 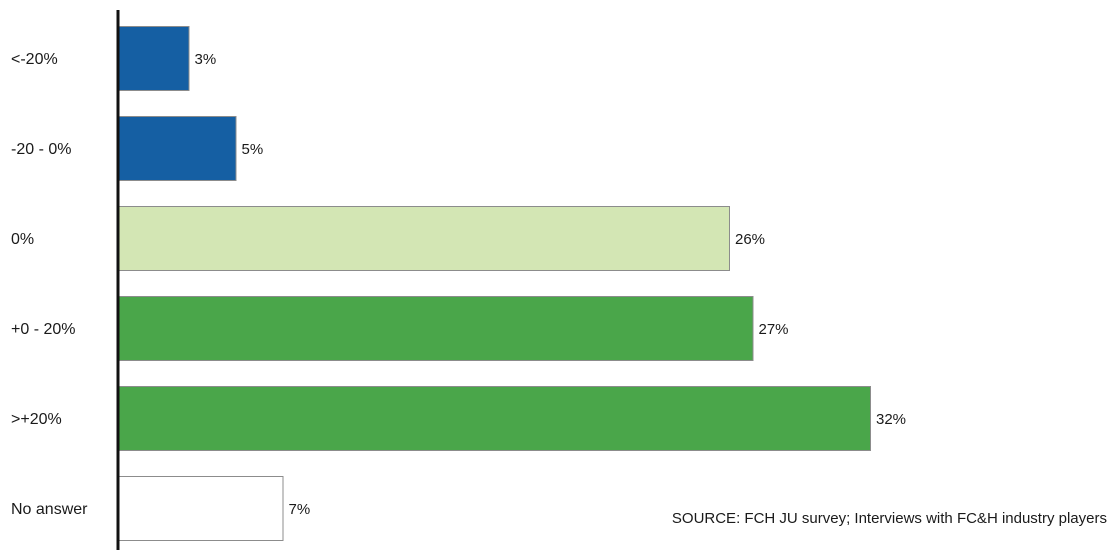 What do you see at coordinates (43, 329) in the screenshot?
I see `category-label: +0 - 20%` at bounding box center [43, 329].